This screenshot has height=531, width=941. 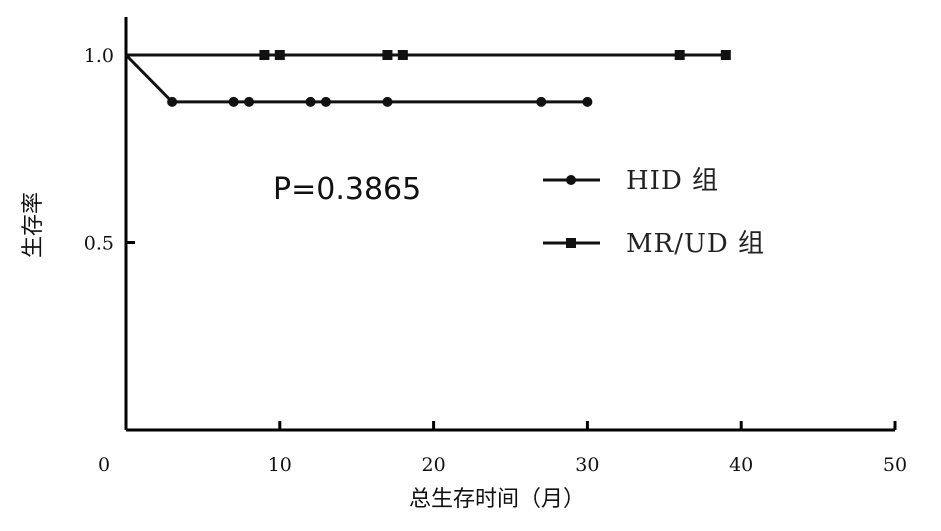 What do you see at coordinates (104, 465) in the screenshot?
I see `x-tick-label: 0` at bounding box center [104, 465].